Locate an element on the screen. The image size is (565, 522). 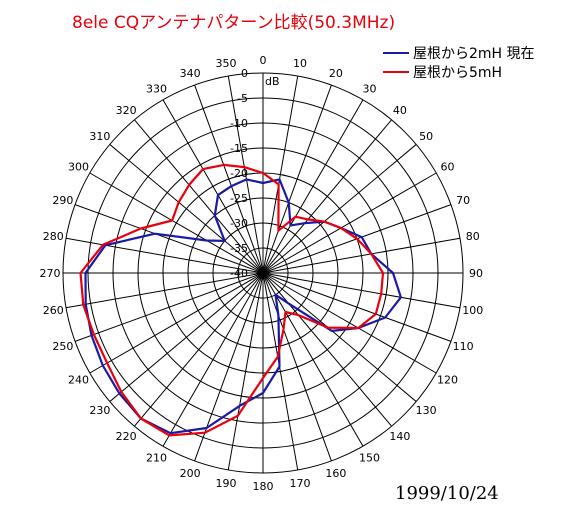
angle-tick-label: 280 is located at coordinates (53, 236).